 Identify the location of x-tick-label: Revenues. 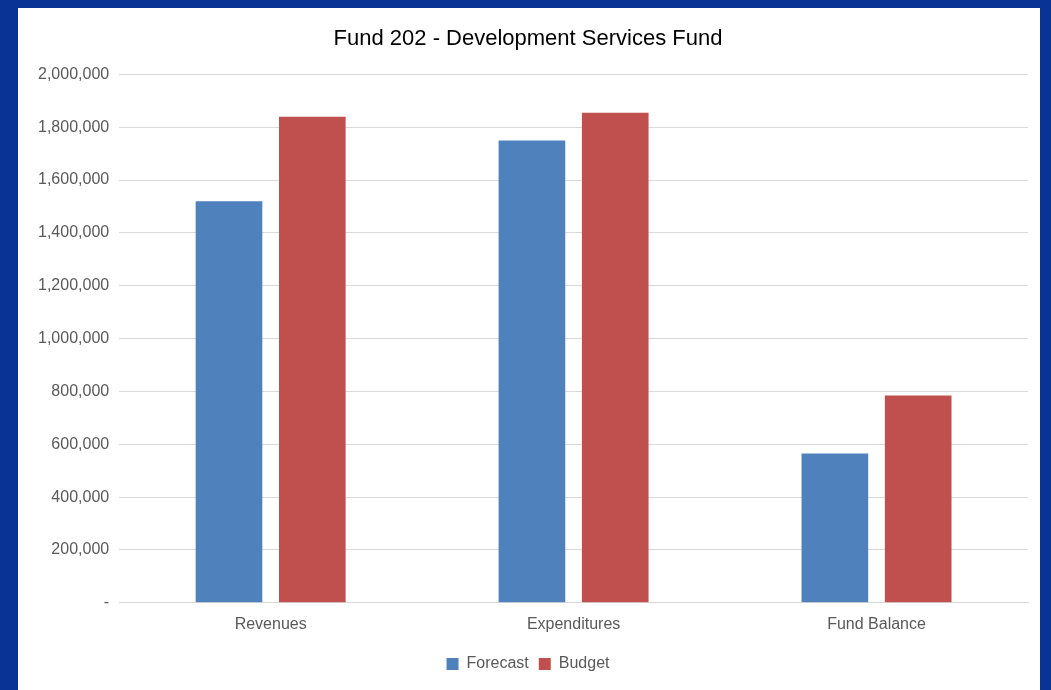
(270, 623).